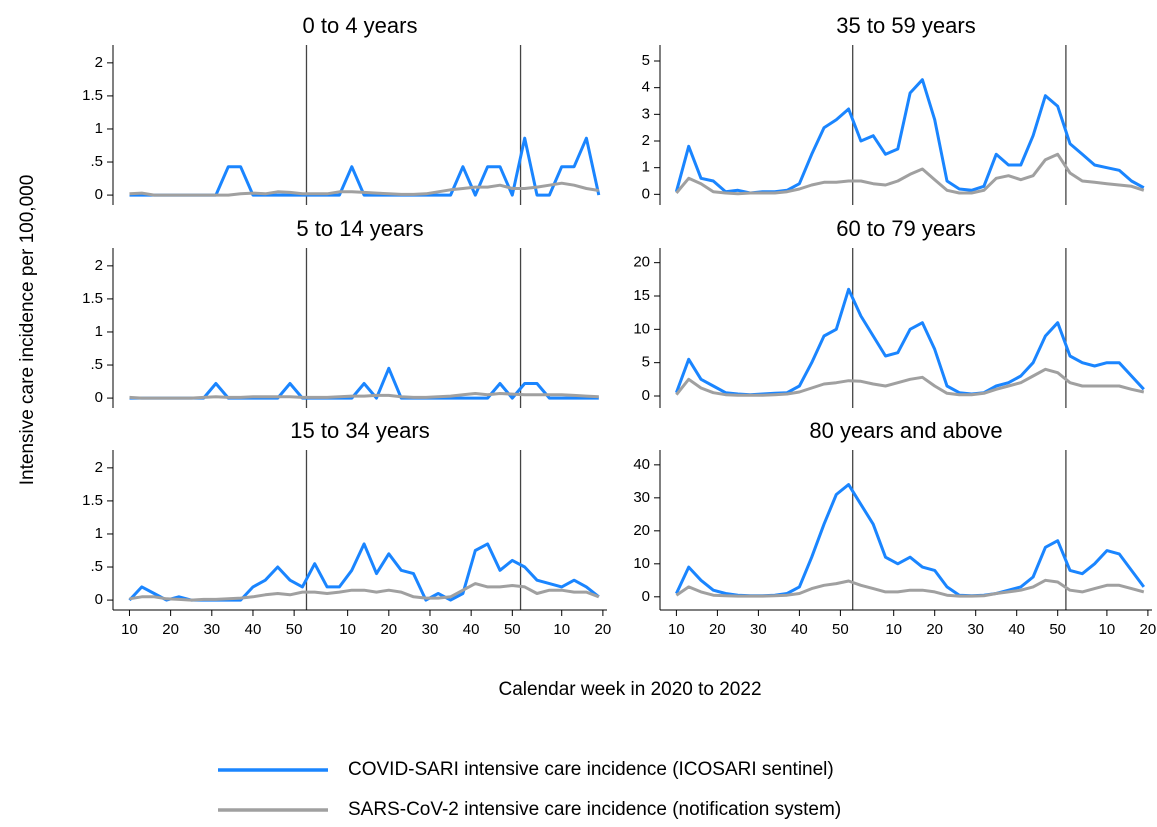  Describe the element at coordinates (360, 25) in the screenshot. I see `panel-title: 0 to 4 years` at that location.